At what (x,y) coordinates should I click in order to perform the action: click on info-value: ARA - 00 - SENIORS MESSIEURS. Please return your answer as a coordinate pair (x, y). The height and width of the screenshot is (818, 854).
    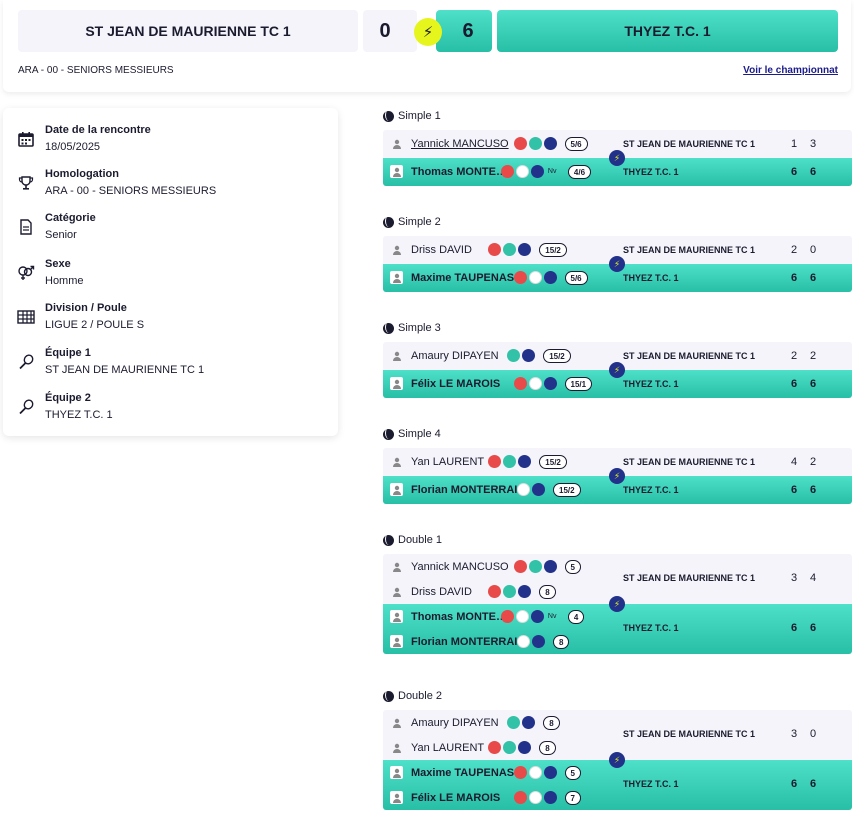
    Looking at the image, I should click on (131, 191).